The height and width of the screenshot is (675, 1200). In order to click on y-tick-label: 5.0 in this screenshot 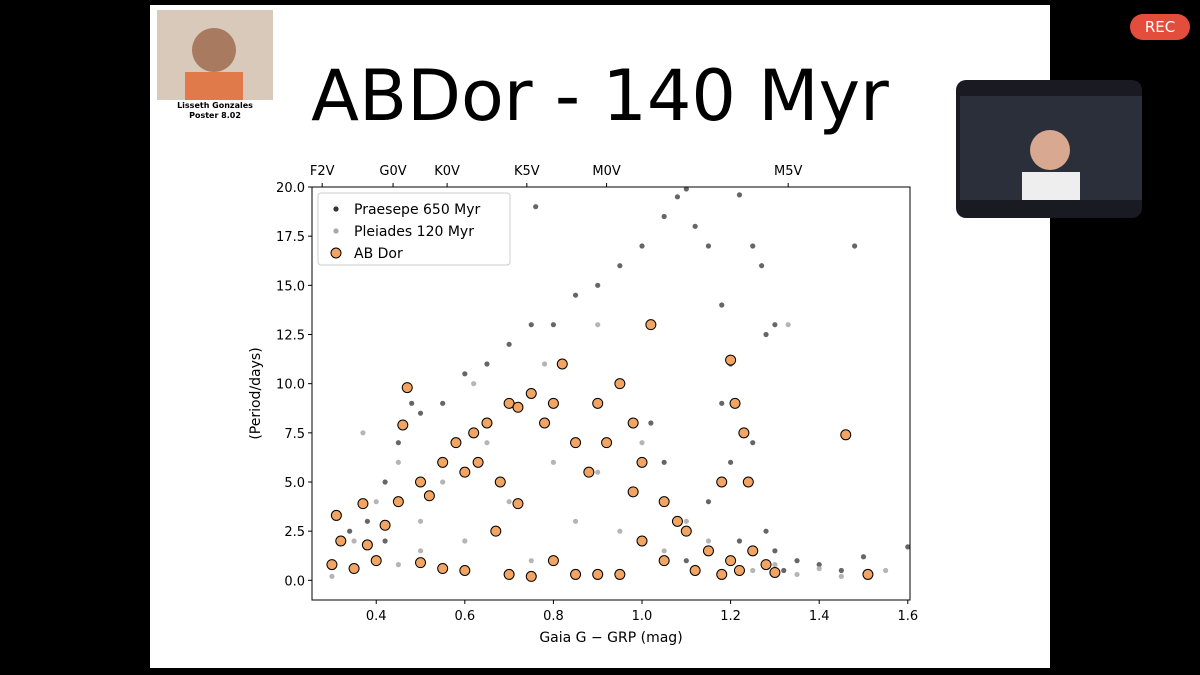, I will do `click(294, 483)`.